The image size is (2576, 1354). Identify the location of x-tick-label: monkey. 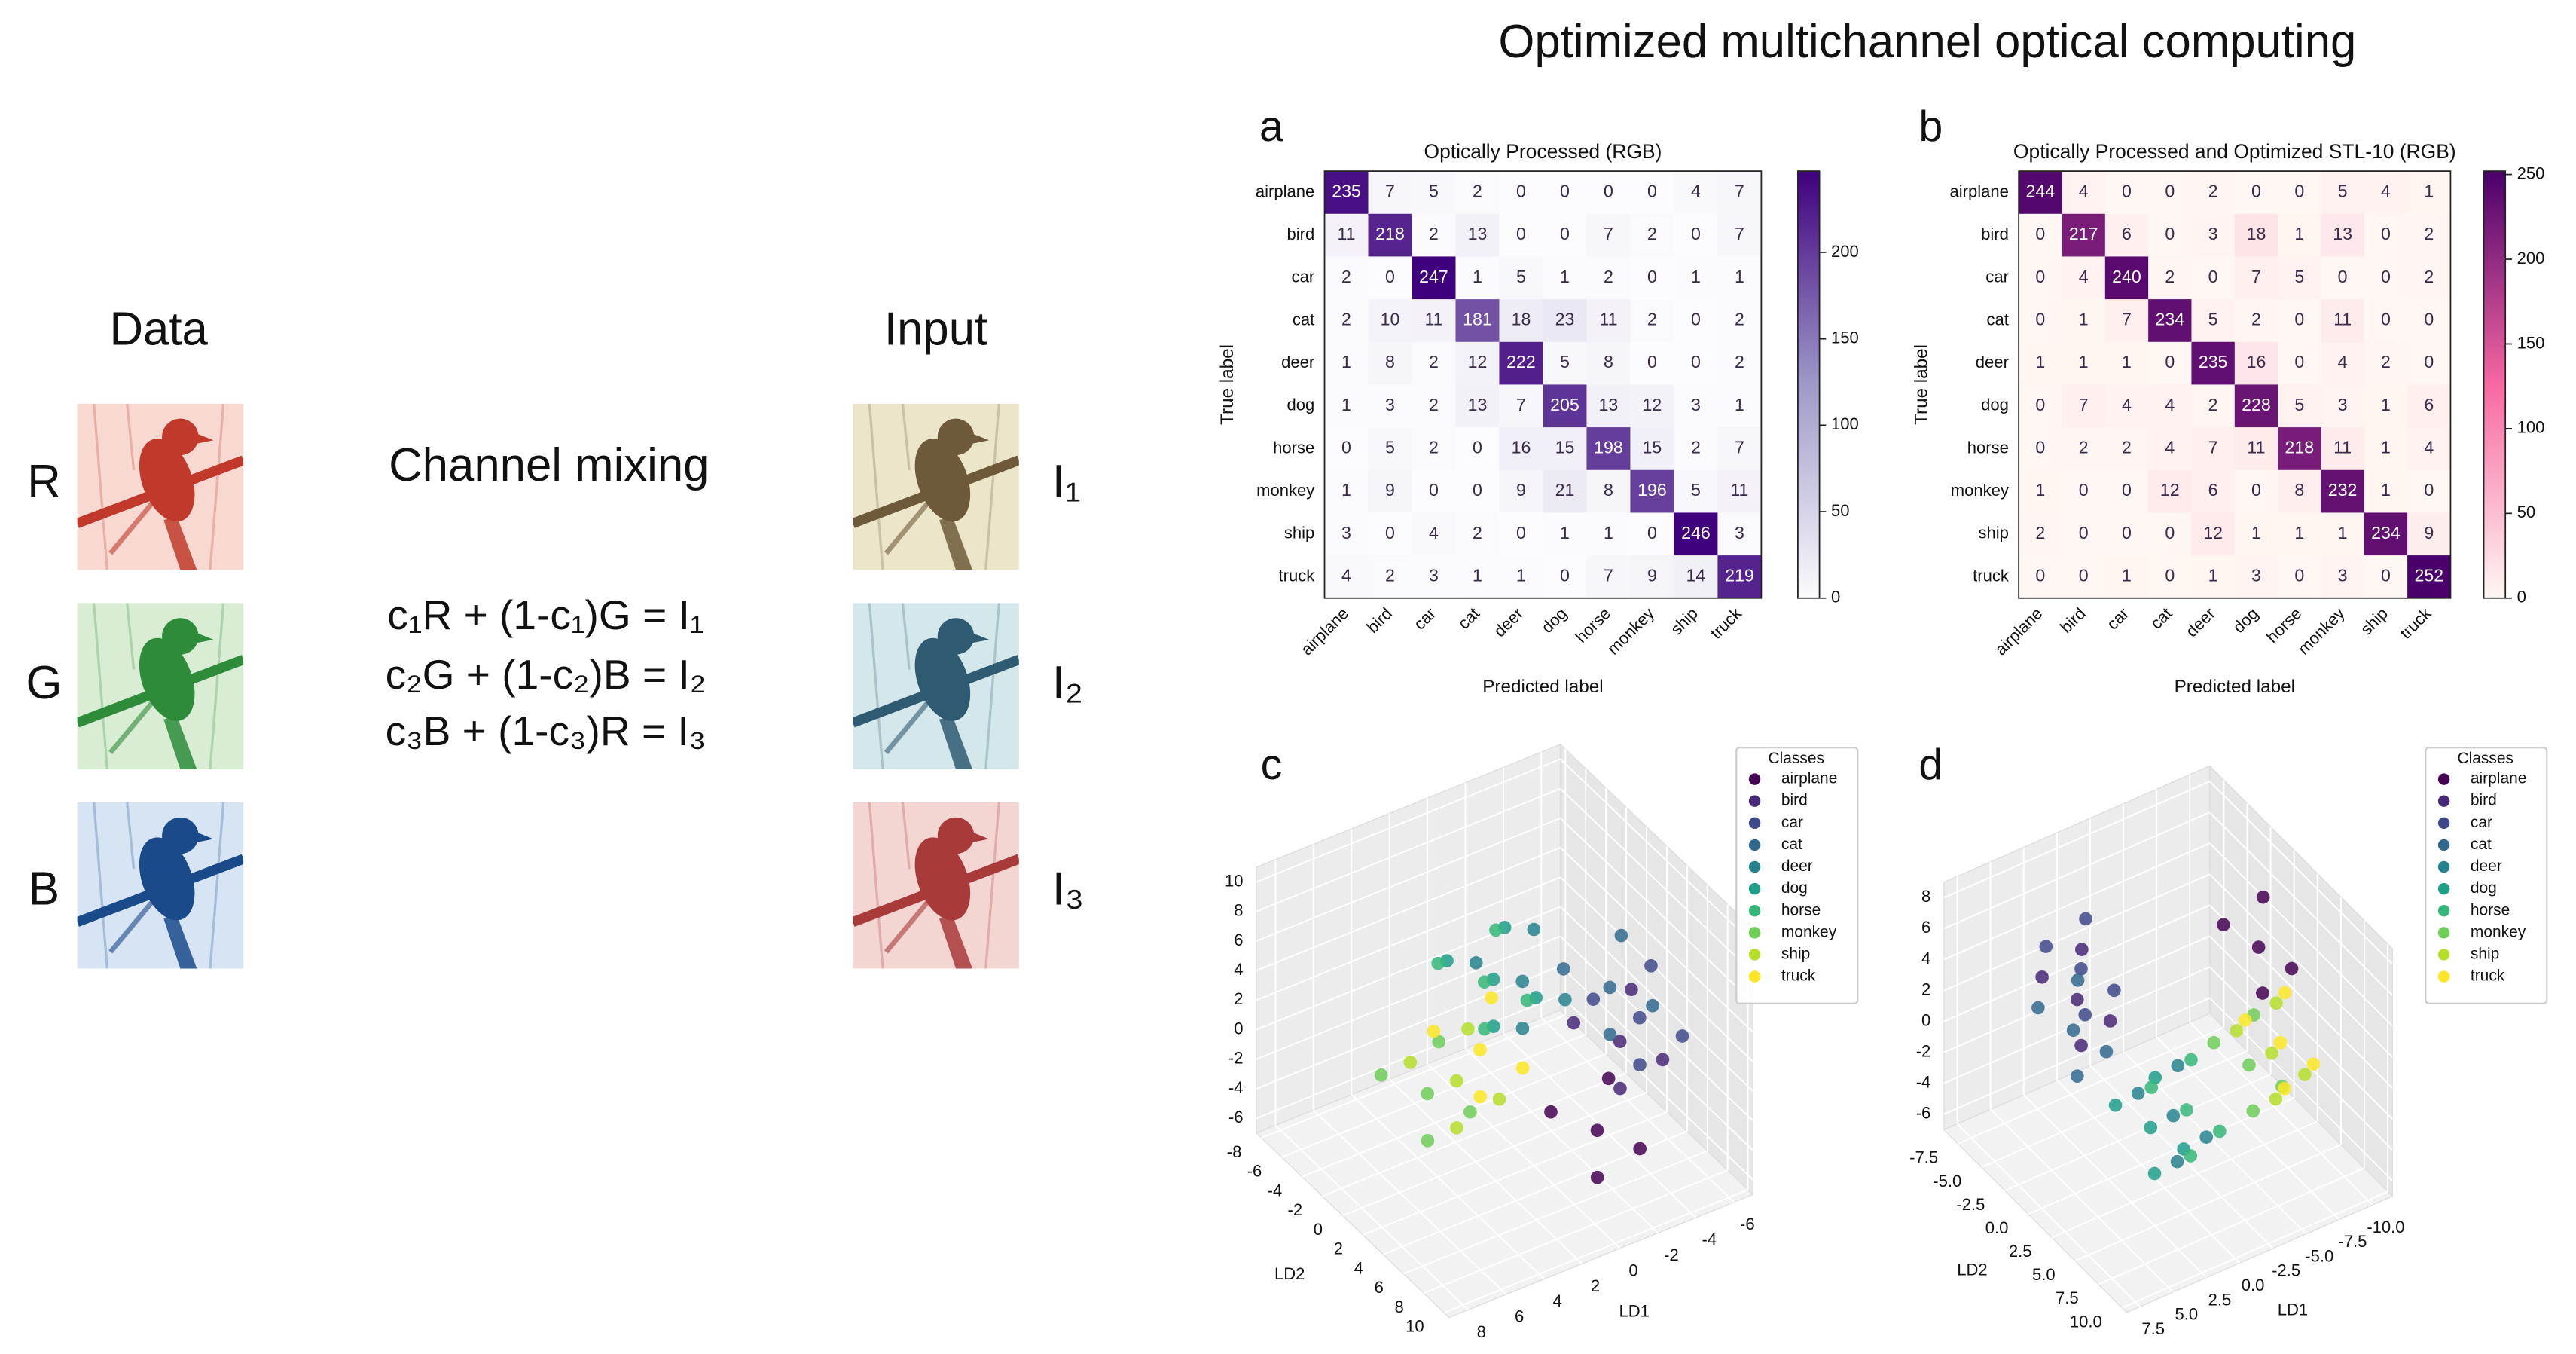
(1631, 631).